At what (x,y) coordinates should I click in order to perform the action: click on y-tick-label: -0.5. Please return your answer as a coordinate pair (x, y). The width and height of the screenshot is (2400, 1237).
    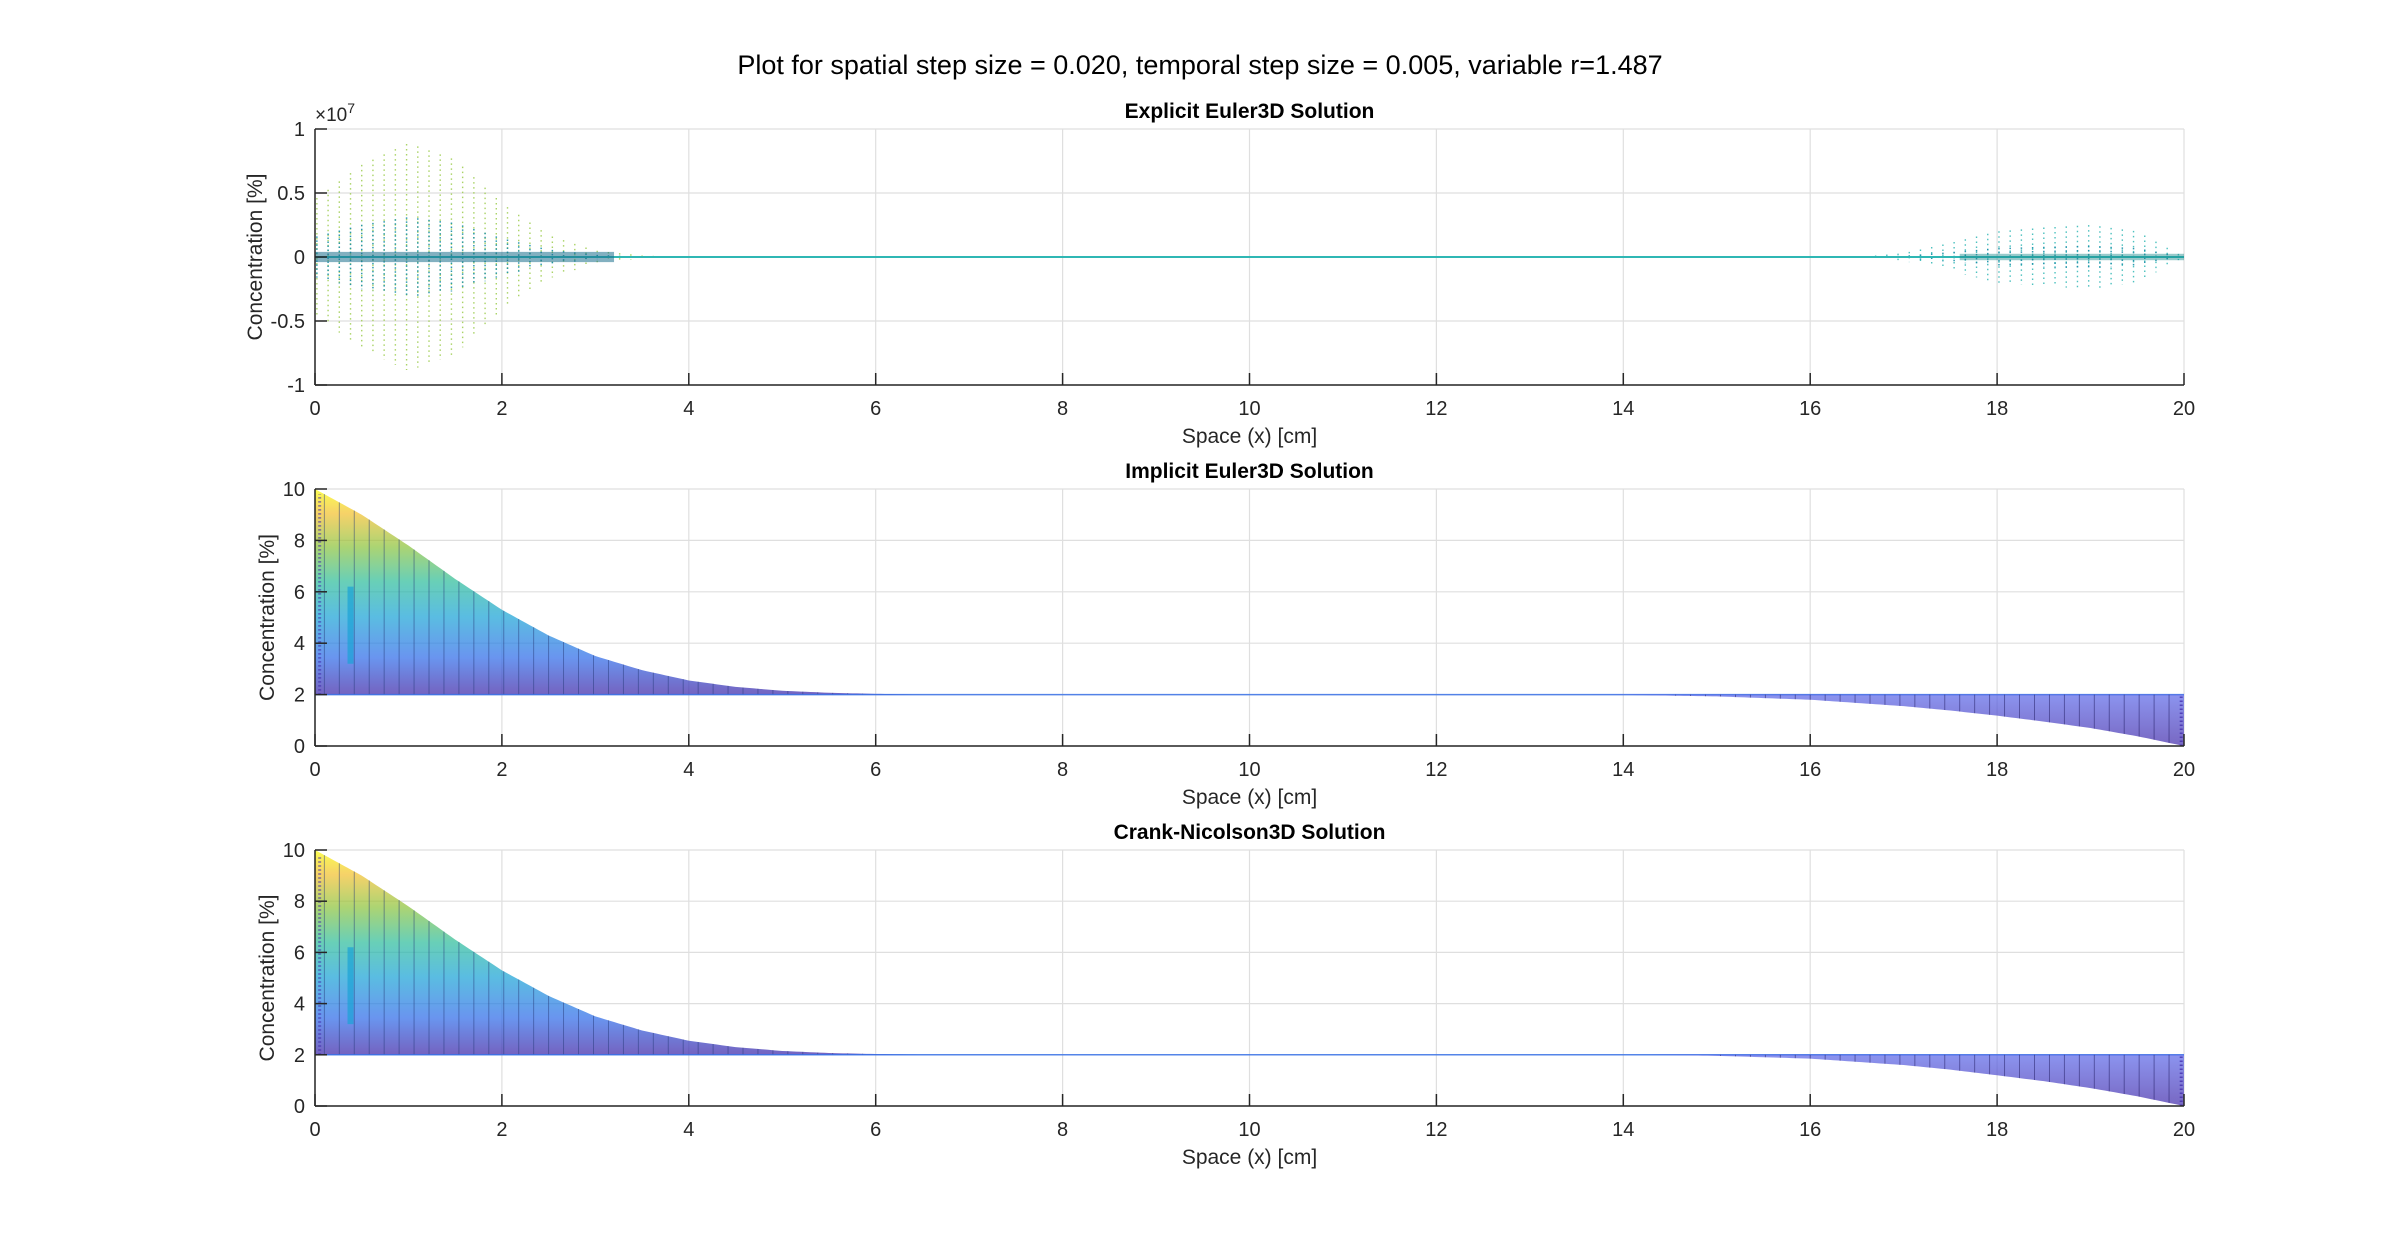
    Looking at the image, I should click on (288, 322).